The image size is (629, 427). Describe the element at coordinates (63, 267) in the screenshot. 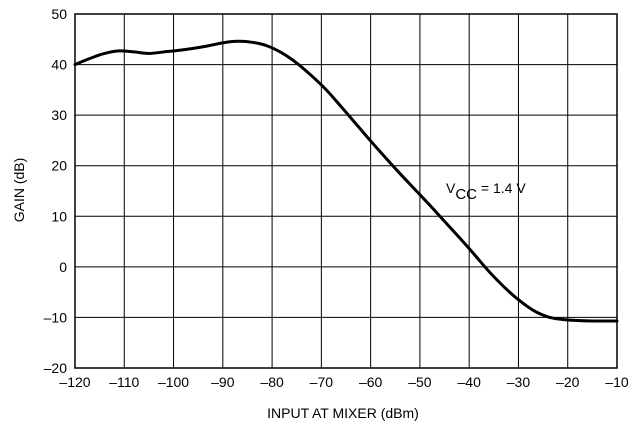

I see `y-tick-label: 0` at that location.